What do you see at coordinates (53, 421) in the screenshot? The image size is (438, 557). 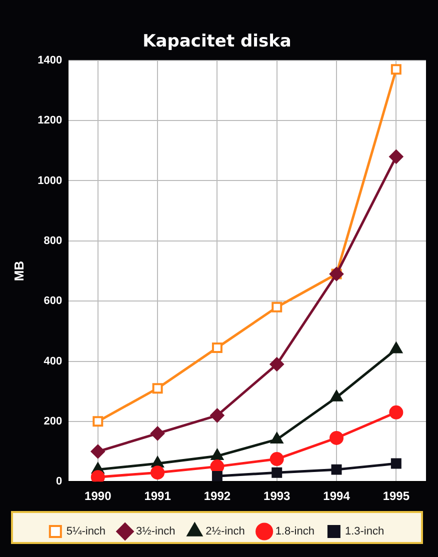 I see `y-tick-label: 200` at bounding box center [53, 421].